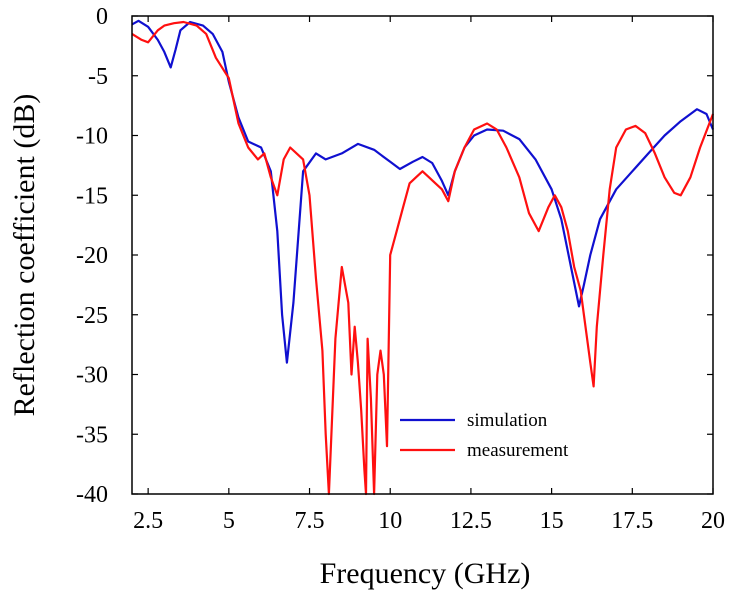 This screenshot has height=592, width=735. What do you see at coordinates (92, 316) in the screenshot?
I see `y-tick-label: -25` at bounding box center [92, 316].